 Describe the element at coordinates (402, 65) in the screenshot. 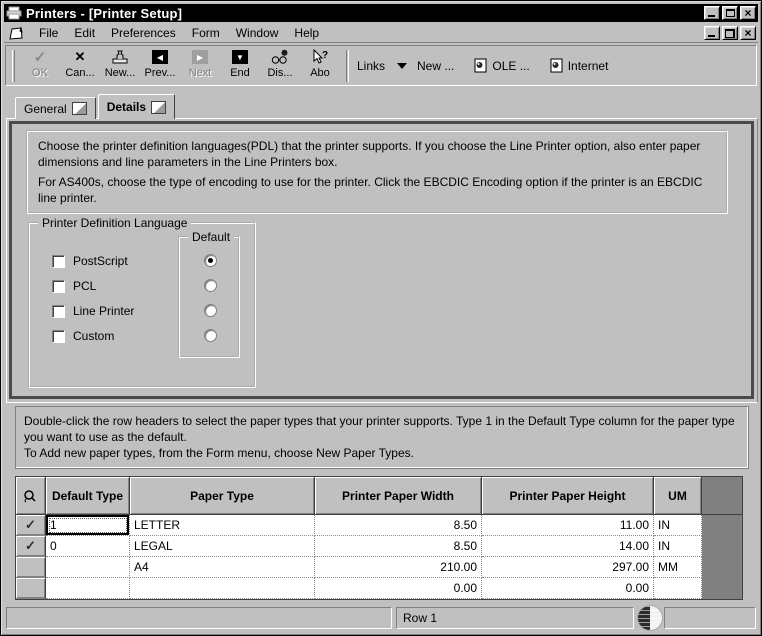

I see `links-dropdown-icon` at that location.